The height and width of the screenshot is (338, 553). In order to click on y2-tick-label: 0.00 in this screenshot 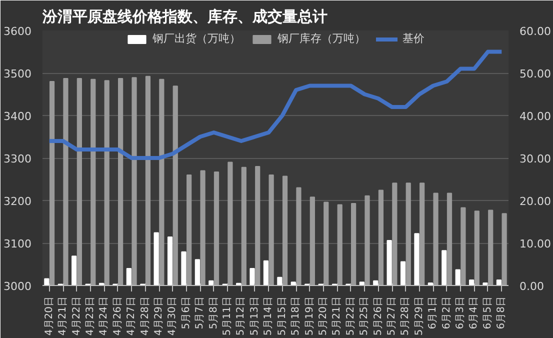, I will do `click(532, 286)`.